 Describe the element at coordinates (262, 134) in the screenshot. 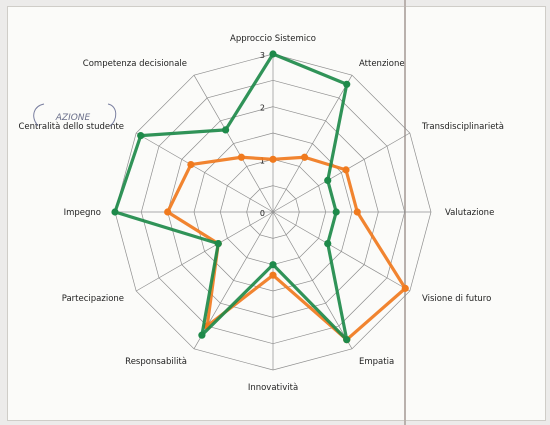

I see `radial-tick-labels: 0 1 2 3` at that location.